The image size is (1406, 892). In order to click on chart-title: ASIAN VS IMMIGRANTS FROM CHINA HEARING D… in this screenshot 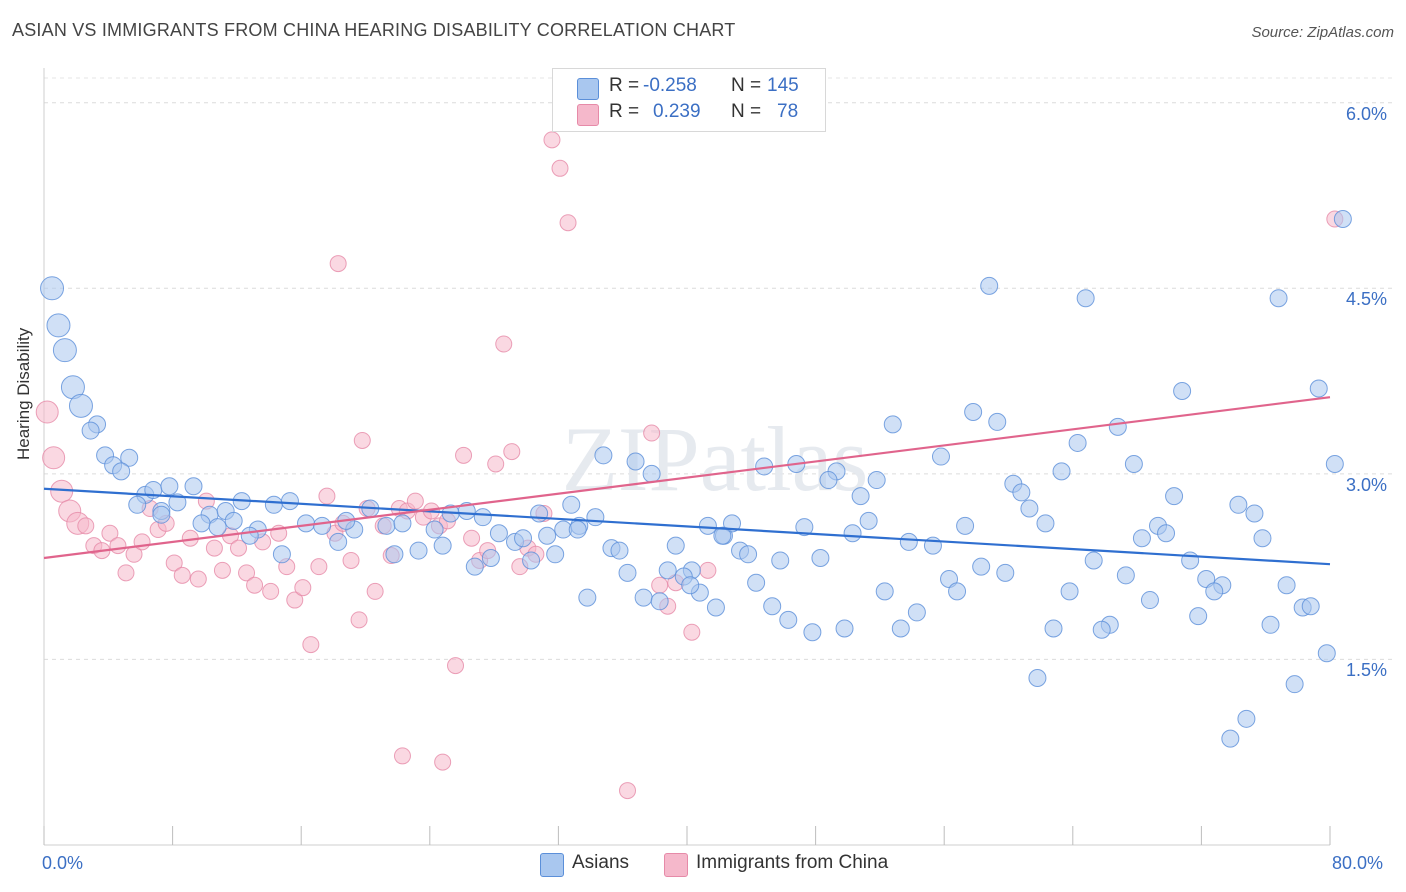, I will do `click(374, 30)`.